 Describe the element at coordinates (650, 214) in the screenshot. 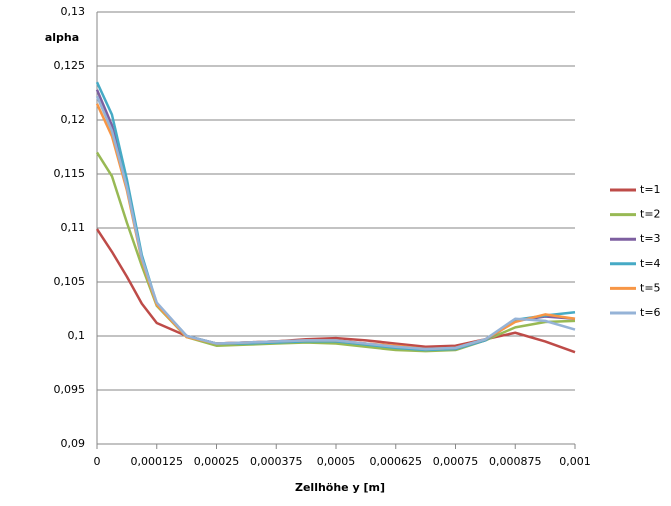

I see `legend-label: t=2` at that location.